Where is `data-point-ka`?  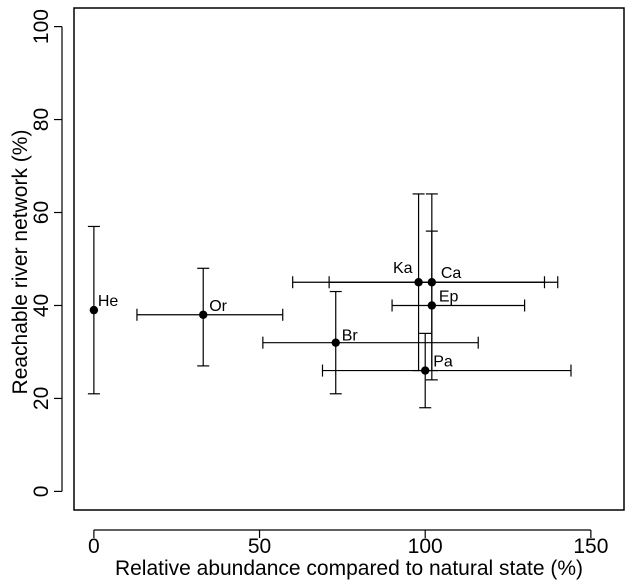 data-point-ka is located at coordinates (418, 282).